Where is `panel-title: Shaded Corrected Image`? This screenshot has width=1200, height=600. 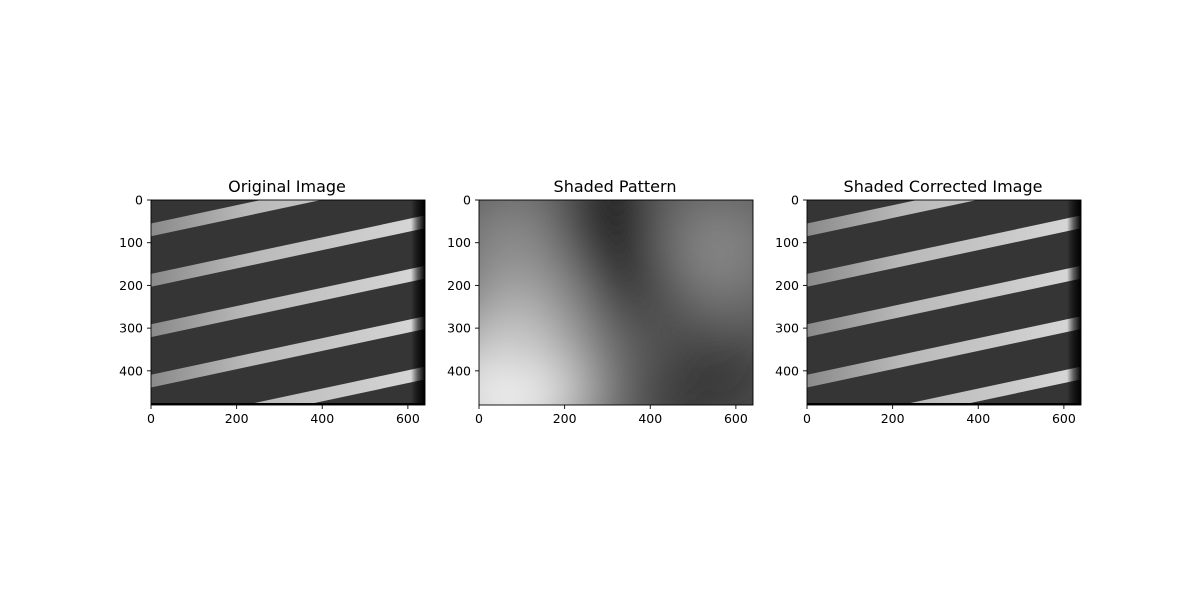
panel-title: Shaded Corrected Image is located at coordinates (943, 186).